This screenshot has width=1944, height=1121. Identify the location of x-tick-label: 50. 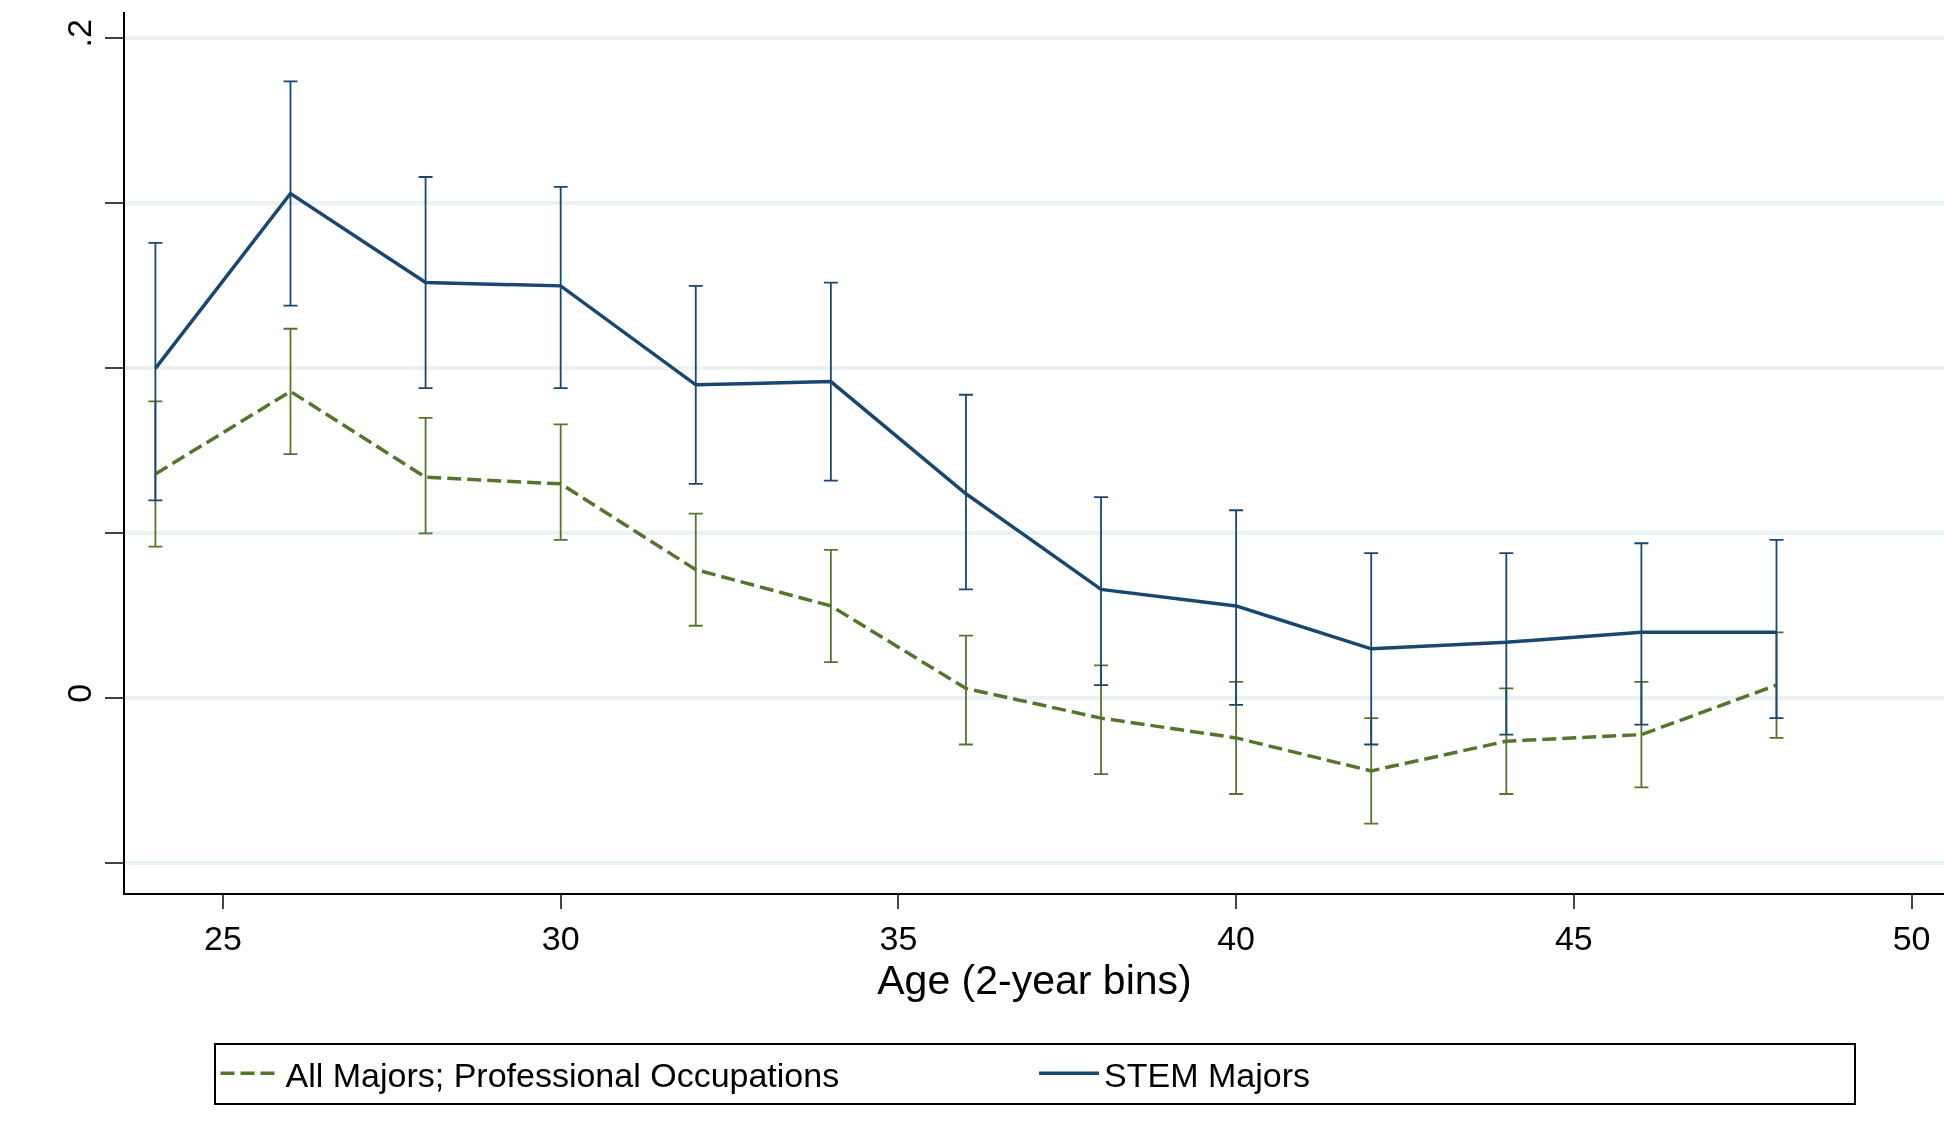
(1911, 937).